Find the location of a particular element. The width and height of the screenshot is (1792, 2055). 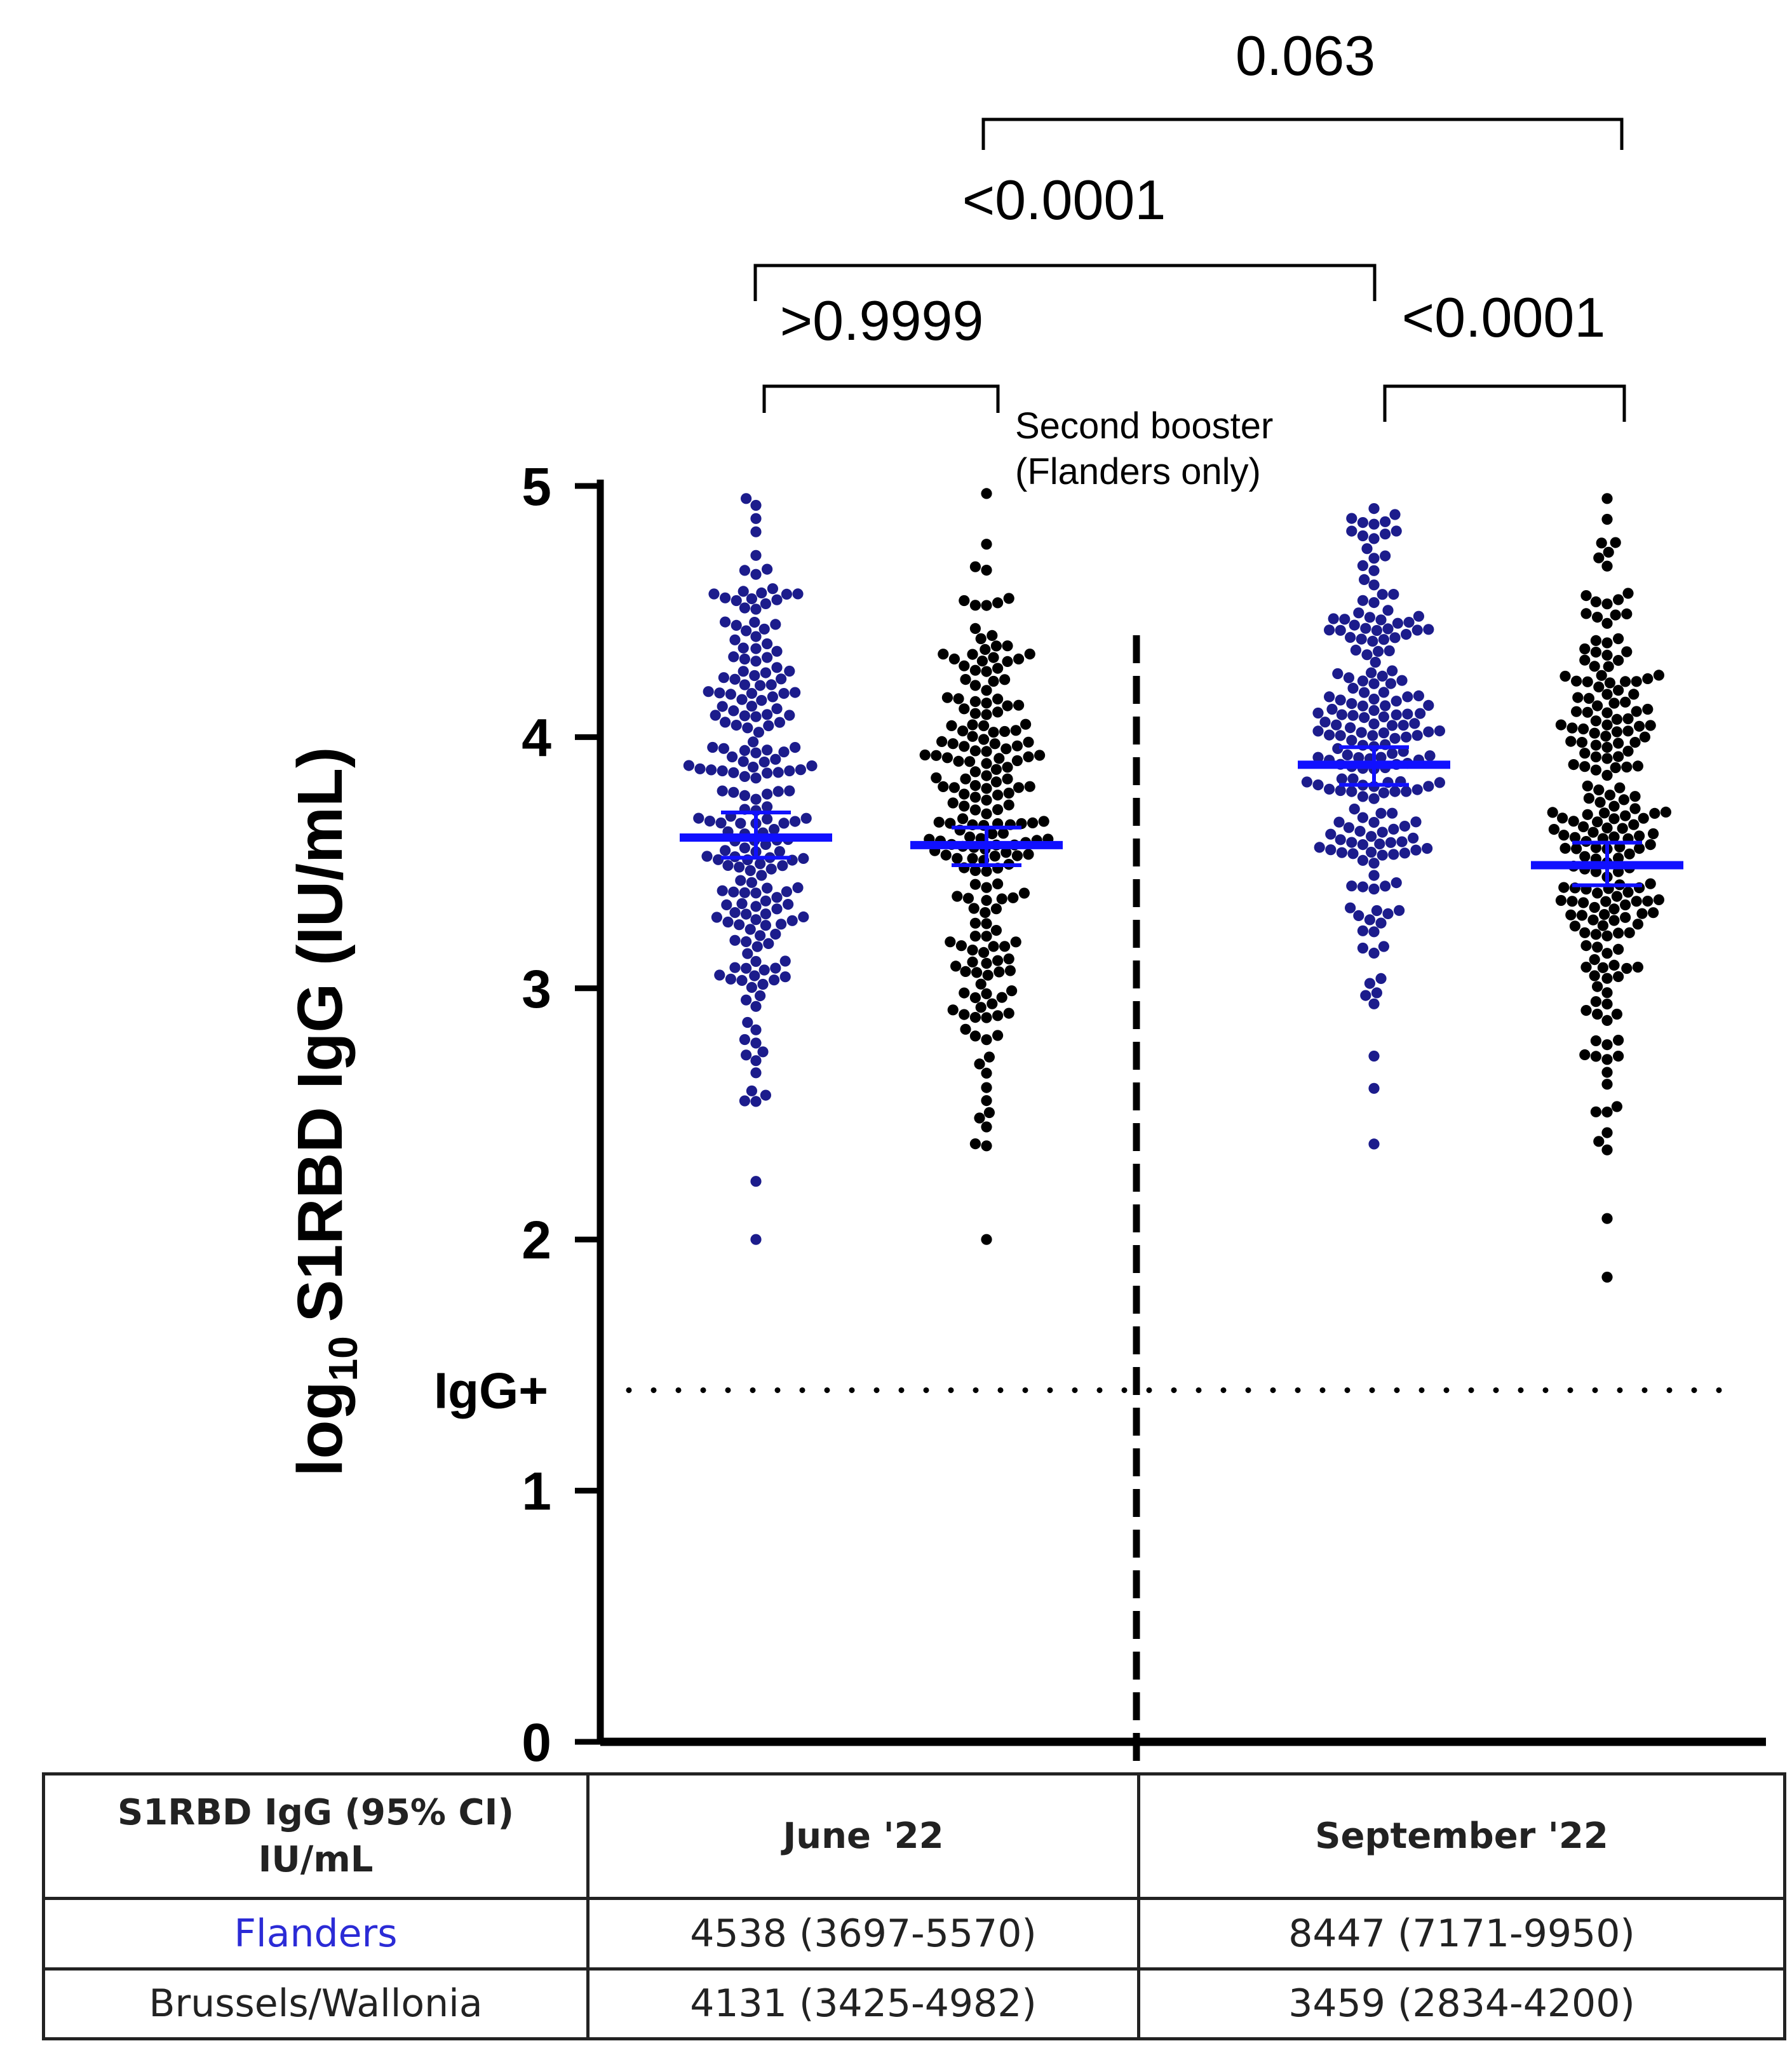

y-tick-label-5: 5 is located at coordinates (536, 486).